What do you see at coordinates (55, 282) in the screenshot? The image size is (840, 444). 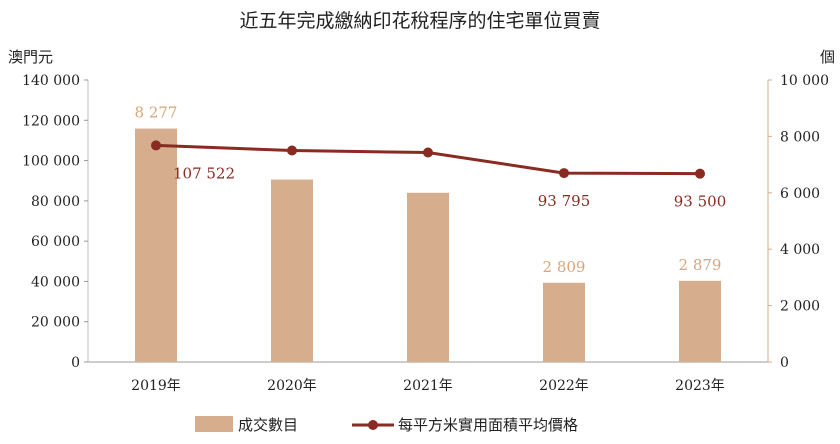 I see `left-tick-label: 40 000` at bounding box center [55, 282].